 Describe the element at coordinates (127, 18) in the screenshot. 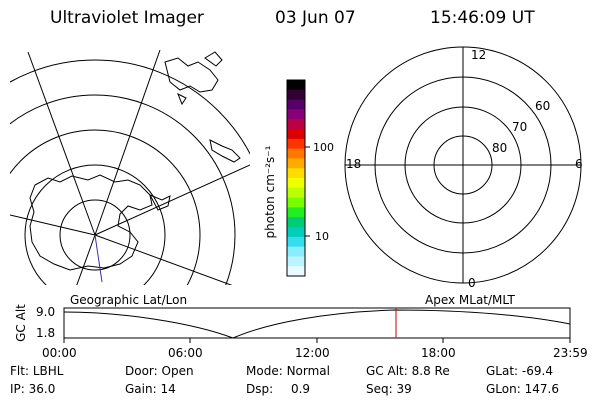

I see `instrument-title: Ultraviolet Imager` at that location.